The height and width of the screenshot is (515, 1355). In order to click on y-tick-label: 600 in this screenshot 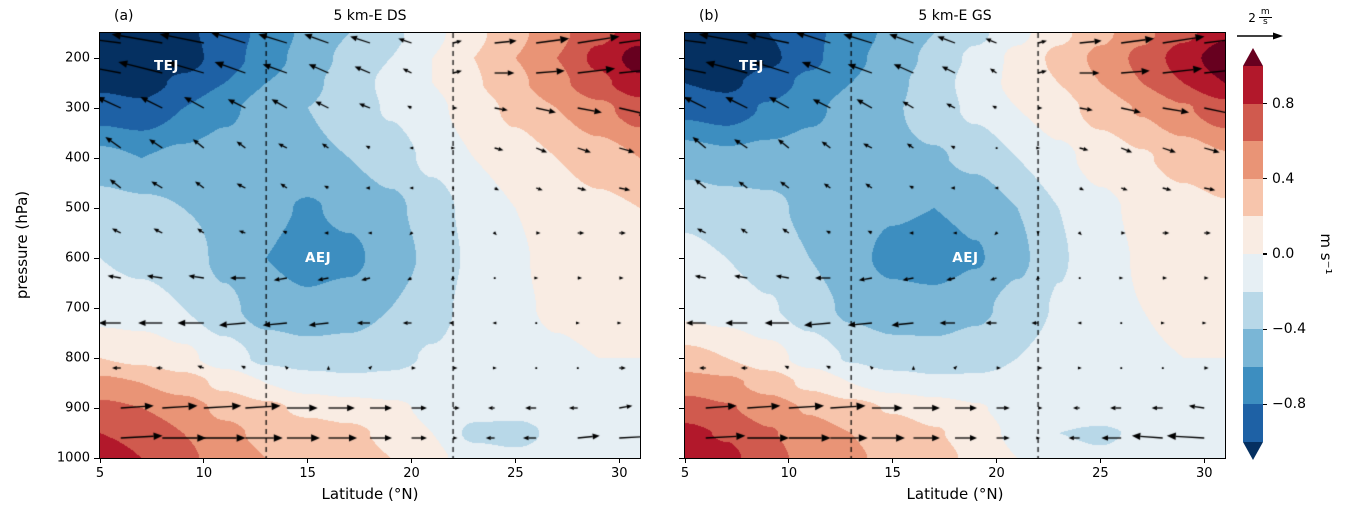, I will do `click(77, 258)`.